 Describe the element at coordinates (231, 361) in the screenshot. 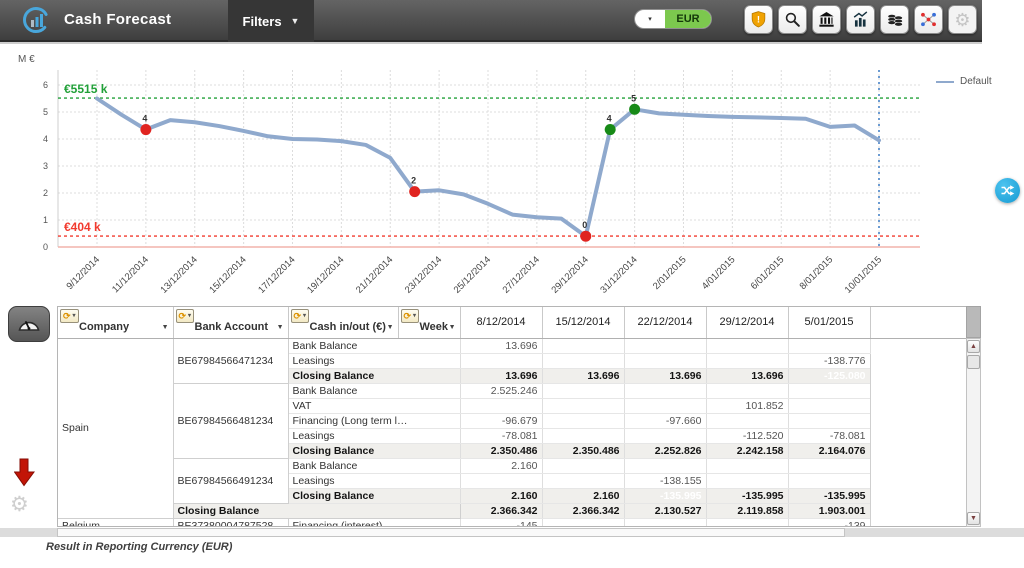

I see `bank-account-cell: BE67984566471234` at that location.